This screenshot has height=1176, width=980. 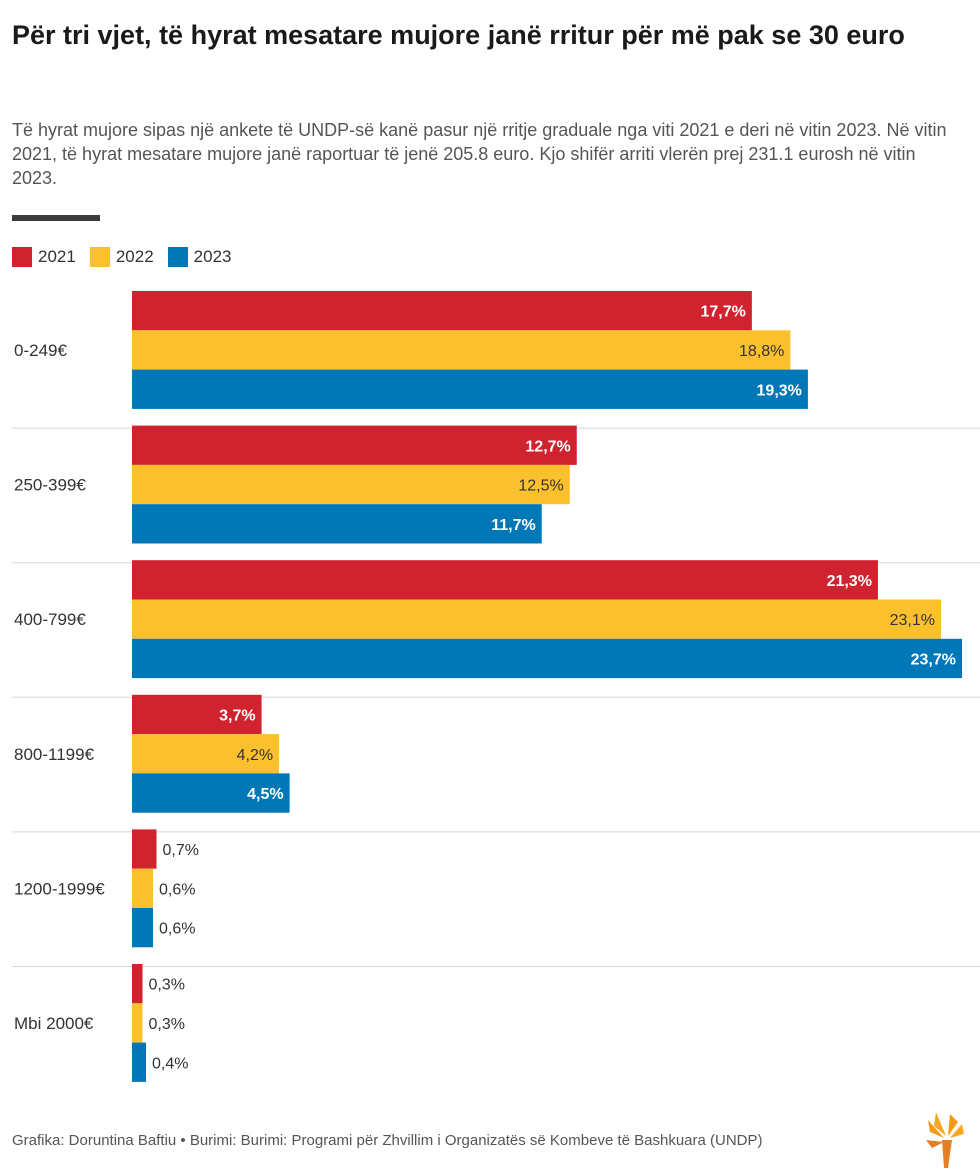 I want to click on legend-item-2021: 2021, so click(x=44, y=257).